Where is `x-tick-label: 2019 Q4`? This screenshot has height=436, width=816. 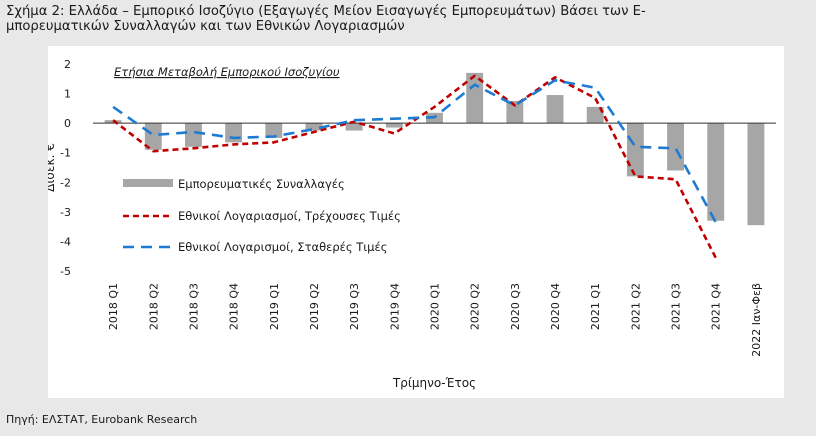 x-tick-label: 2019 Q4 is located at coordinates (394, 306).